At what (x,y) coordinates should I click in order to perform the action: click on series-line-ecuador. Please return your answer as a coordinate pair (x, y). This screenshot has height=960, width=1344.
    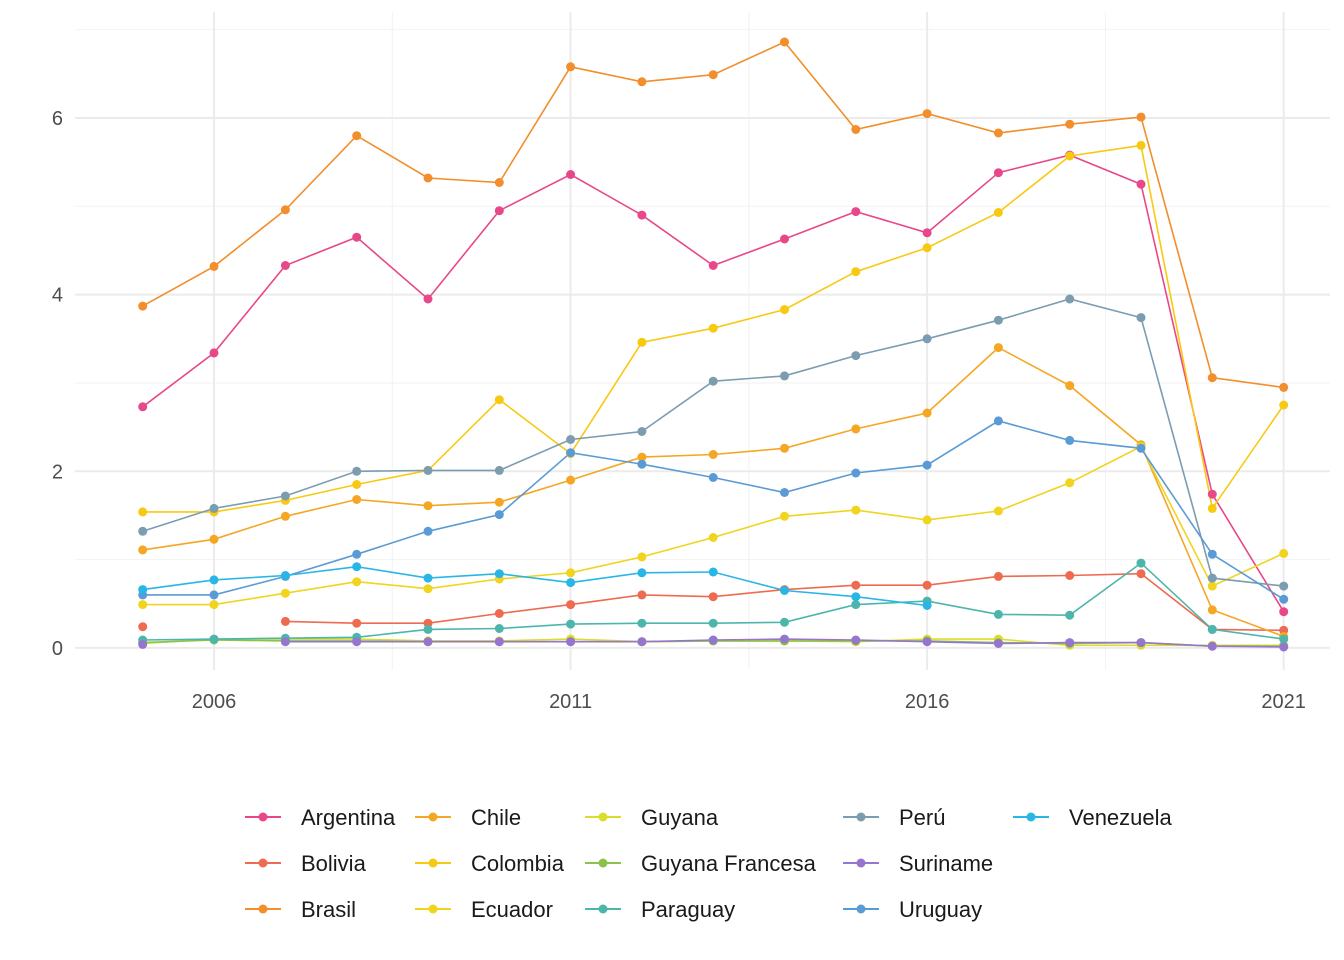
    Looking at the image, I should click on (713, 525).